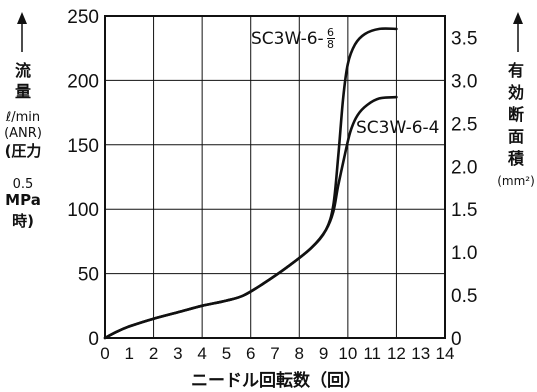 The width and height of the screenshot is (537, 392). Describe the element at coordinates (23, 151) in the screenshot. I see `y-left-label-line: (圧力` at that location.